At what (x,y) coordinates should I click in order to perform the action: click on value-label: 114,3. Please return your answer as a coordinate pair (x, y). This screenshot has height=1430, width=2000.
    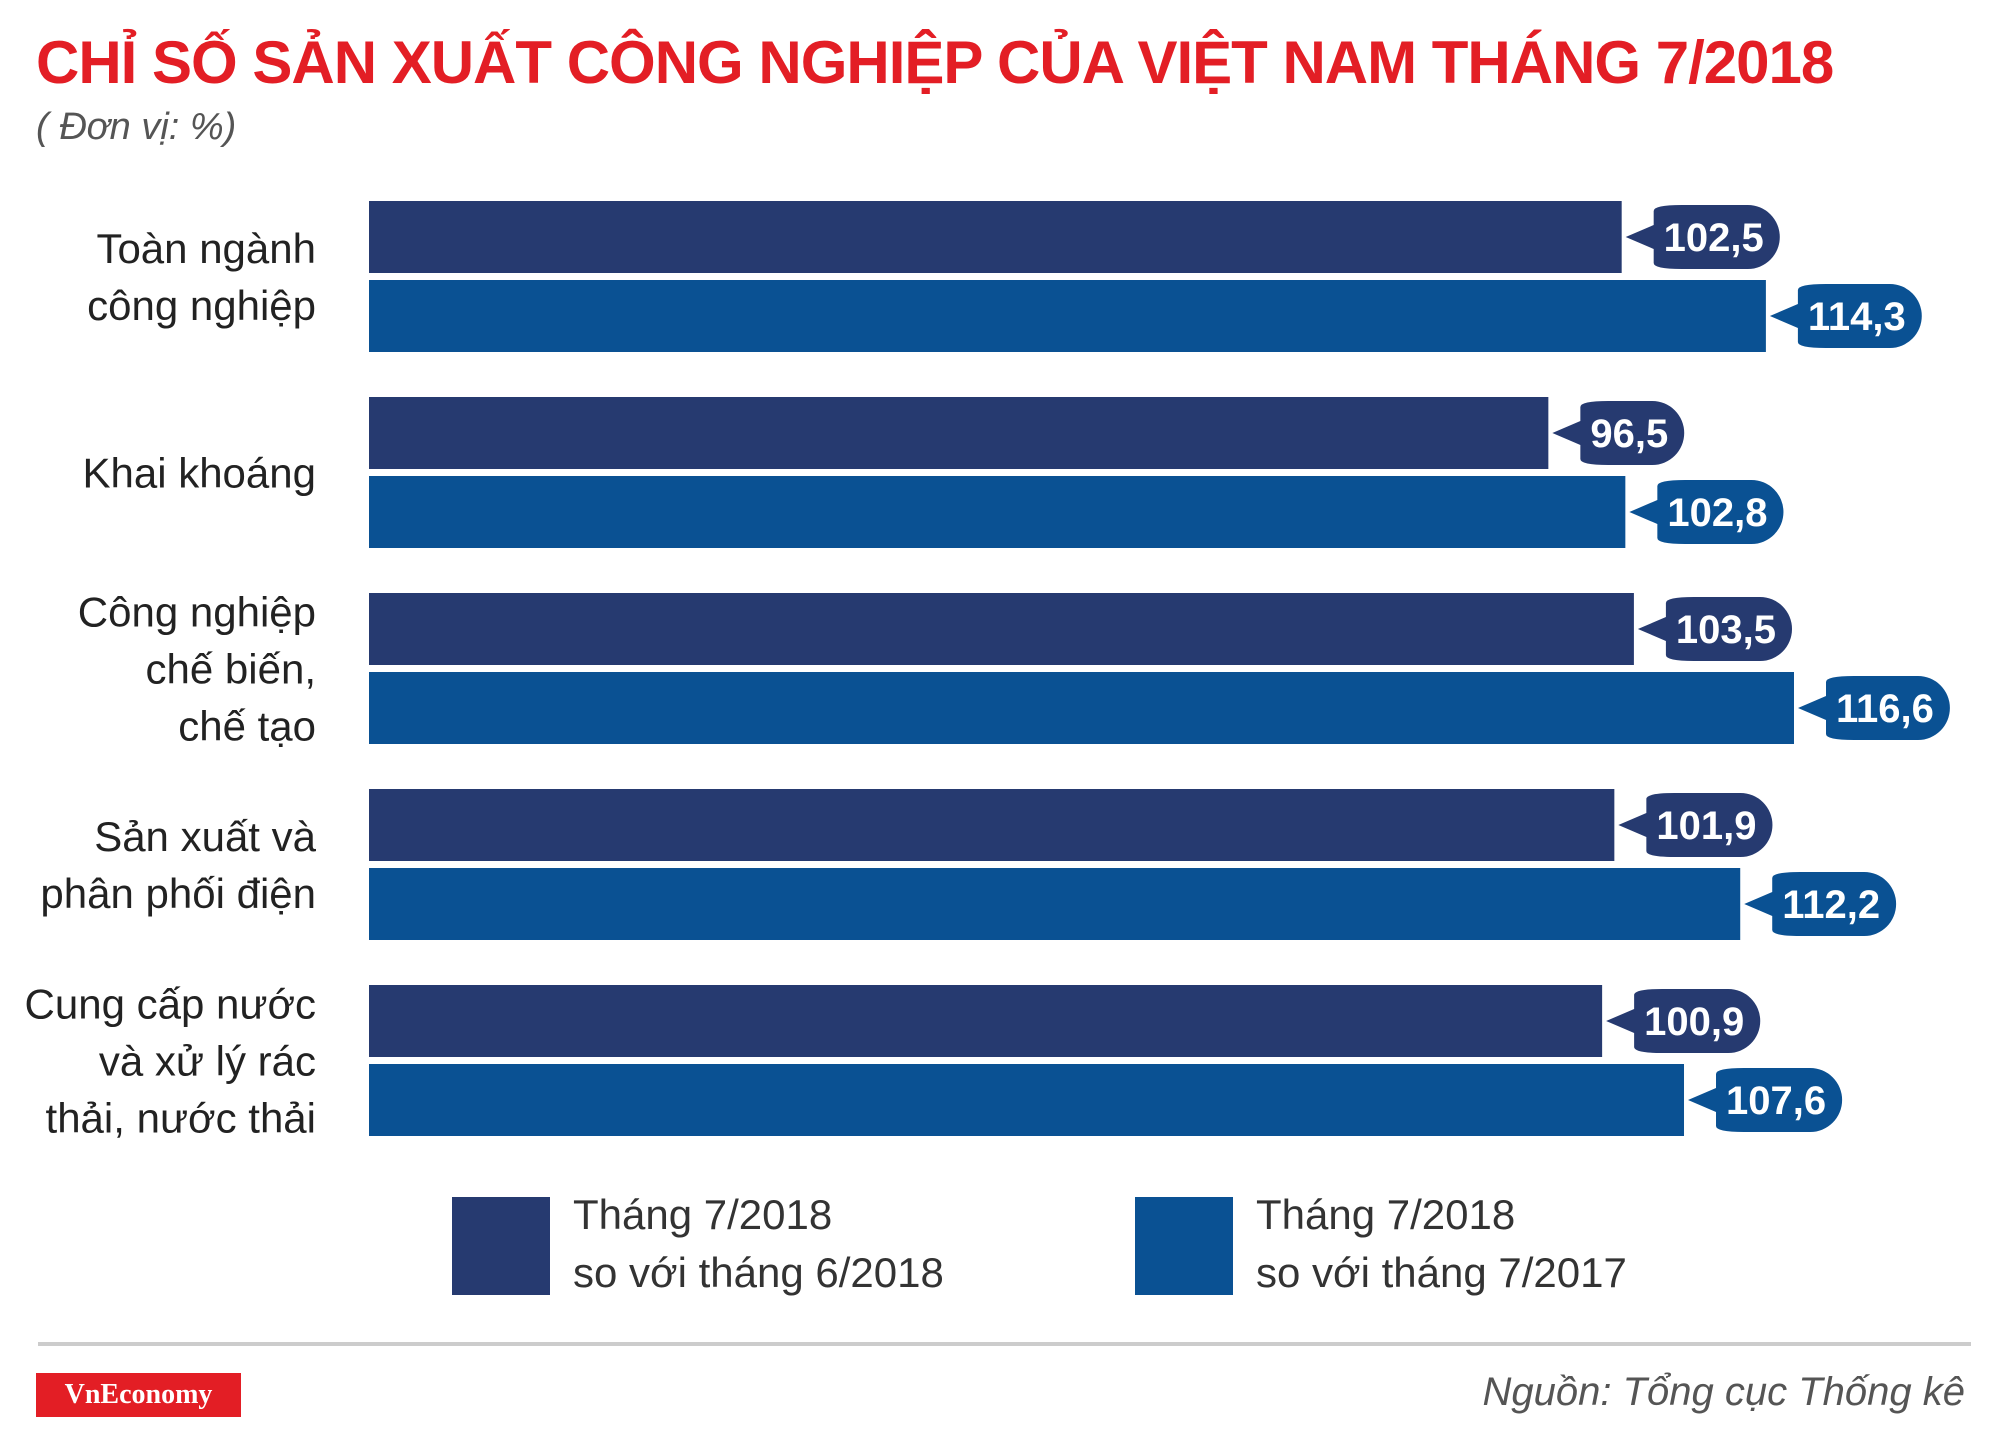
    Looking at the image, I should click on (1857, 317).